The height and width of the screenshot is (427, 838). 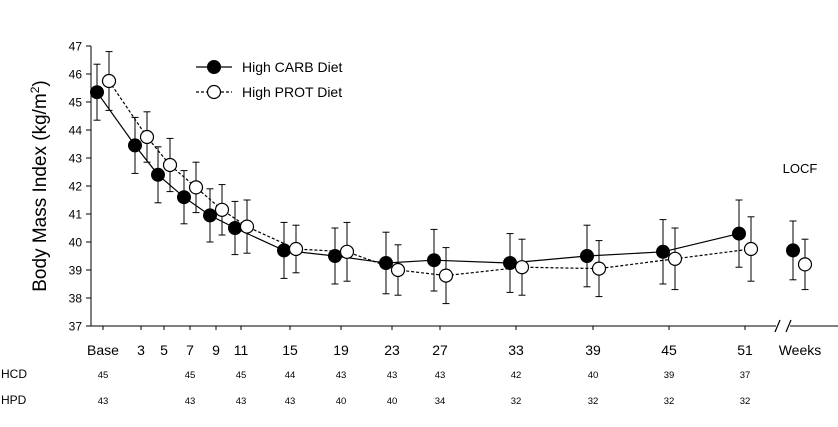 I want to click on x-tick-label-27: 27, so click(x=440, y=350).